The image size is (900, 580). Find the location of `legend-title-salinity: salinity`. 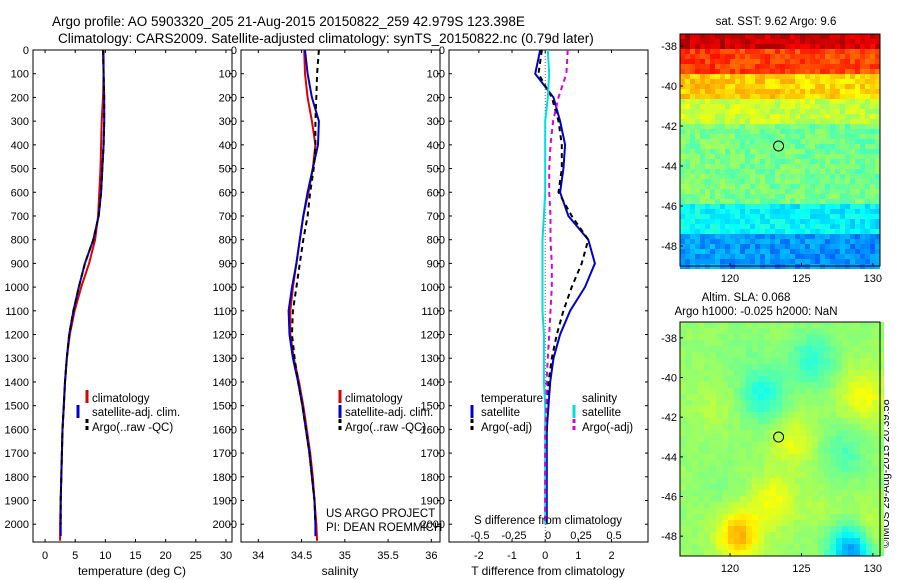

legend-title-salinity: salinity is located at coordinates (599, 399).